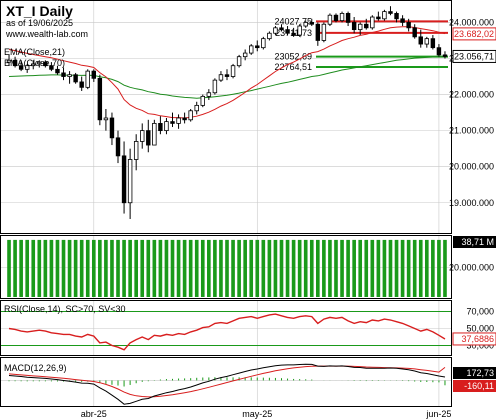  What do you see at coordinates (480, 373) in the screenshot?
I see `macd-tag-label: 172,73` at bounding box center [480, 373].